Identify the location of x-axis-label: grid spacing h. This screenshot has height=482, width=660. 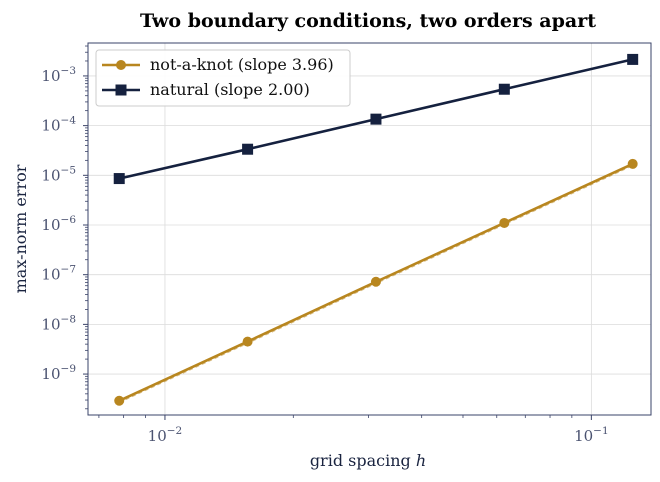
(368, 460).